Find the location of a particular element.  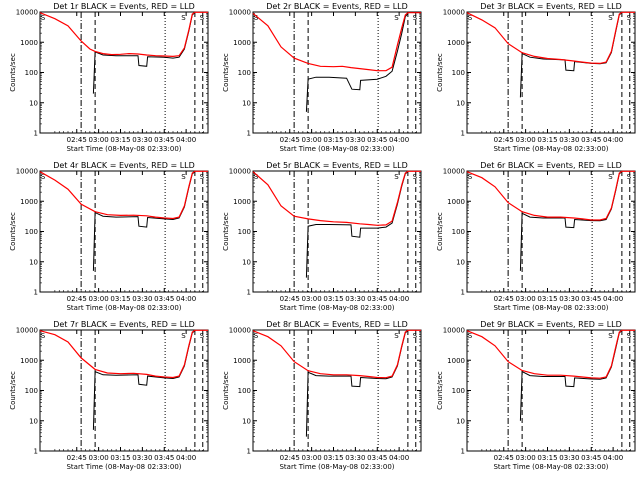

panel-title: Det 9r BLACK = Events, RED = LLD is located at coordinates (551, 324).